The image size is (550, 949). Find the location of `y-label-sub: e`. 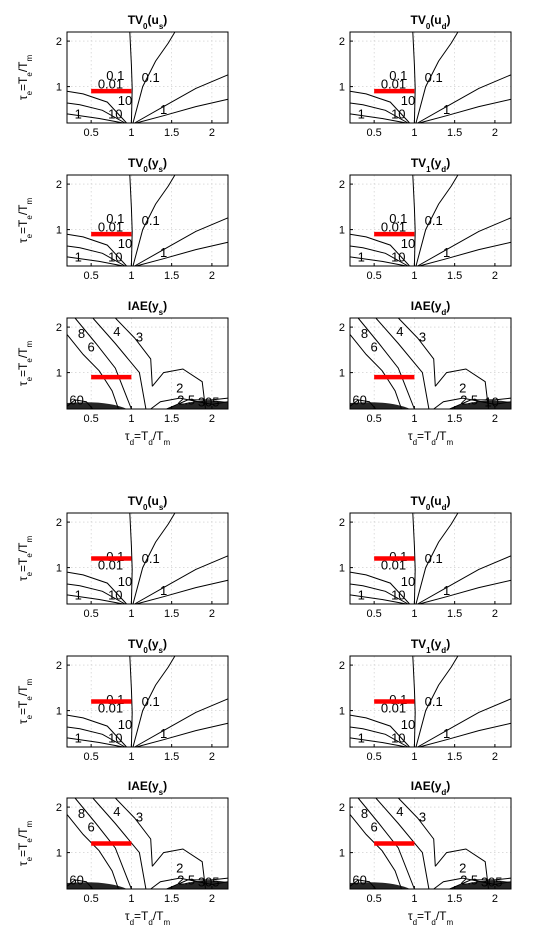

y-label-sub: e is located at coordinates (29, 573).